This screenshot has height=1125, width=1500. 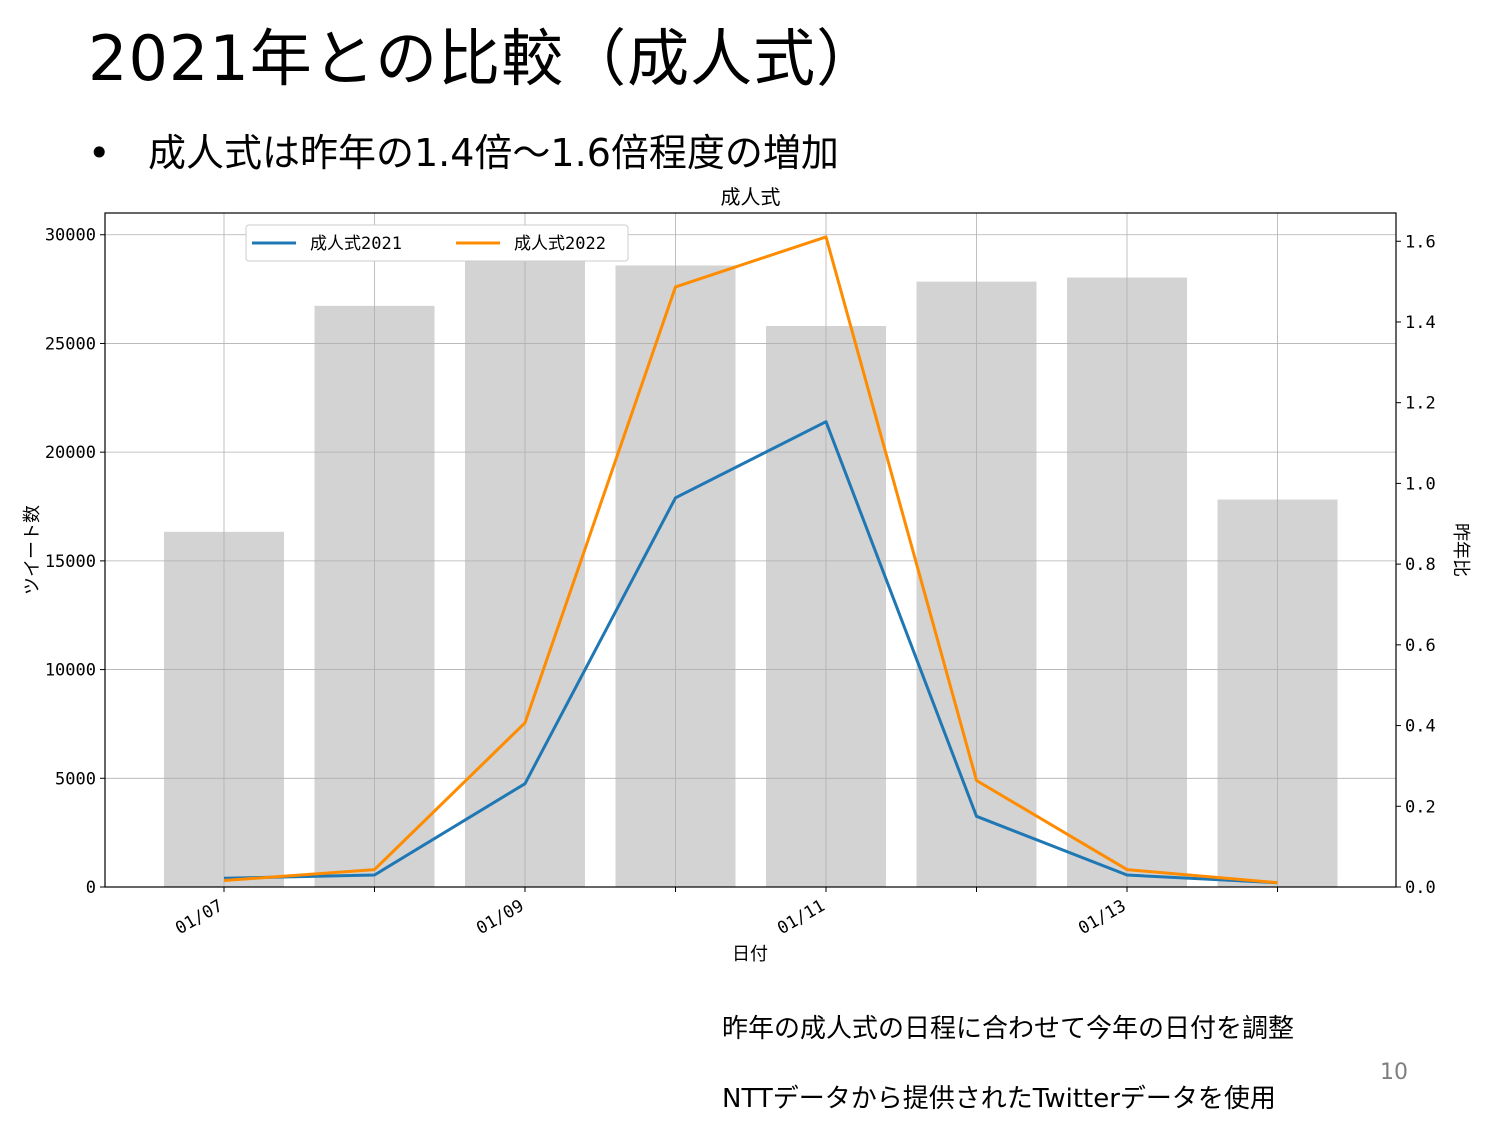 I want to click on y-left-tick-label: 20000, so click(x=70, y=453).